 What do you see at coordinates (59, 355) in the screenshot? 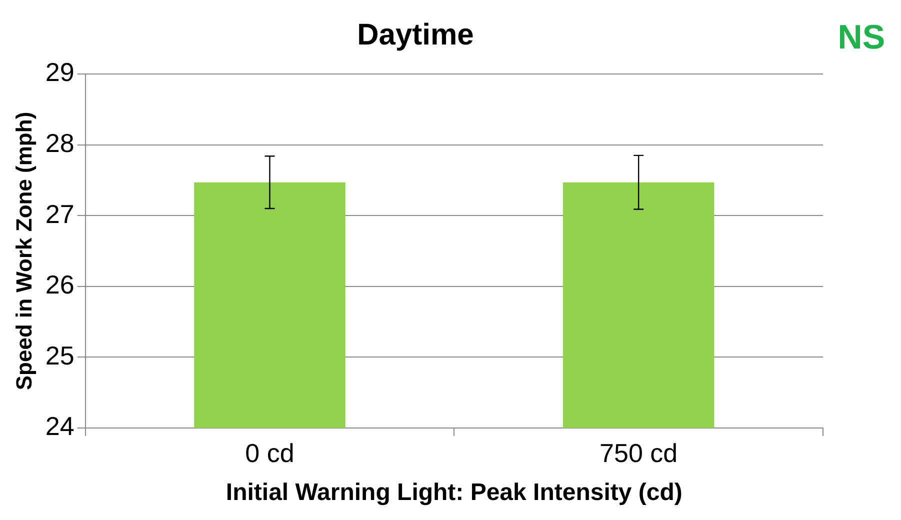
I see `y-tick-label: 25` at bounding box center [59, 355].